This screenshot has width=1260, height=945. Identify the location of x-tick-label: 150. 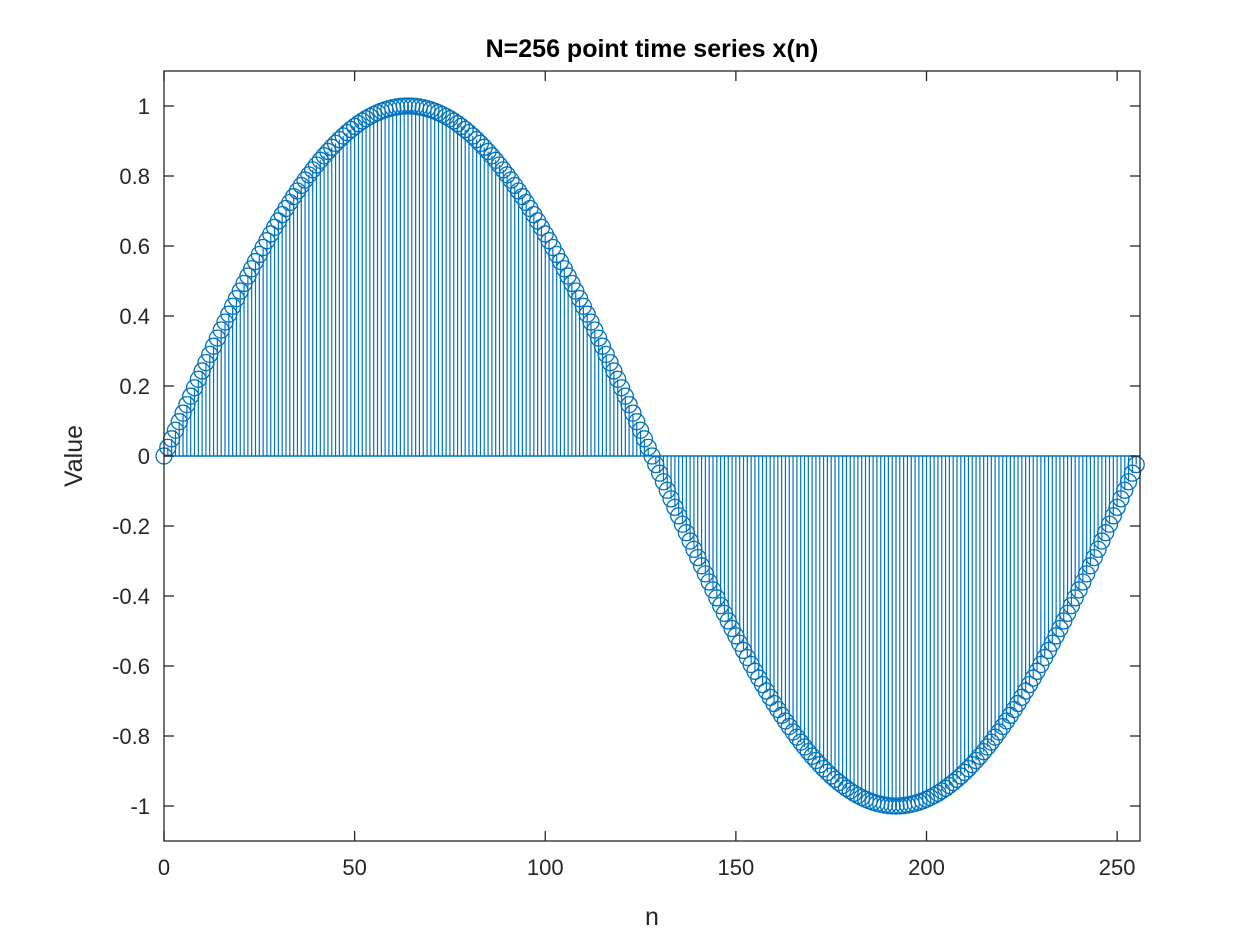
(736, 867).